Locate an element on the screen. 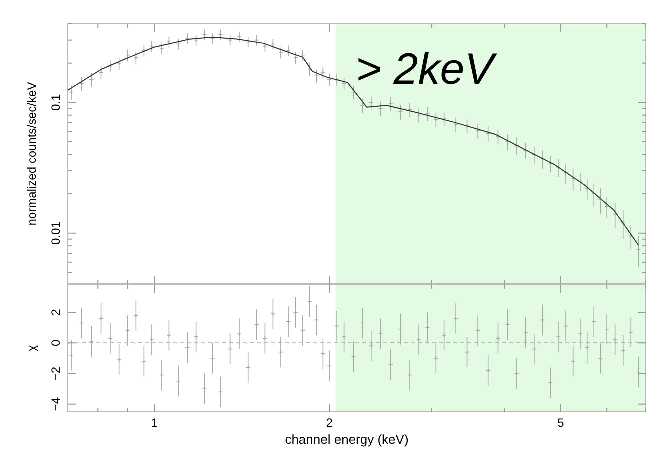  x-tick-label: 2 is located at coordinates (330, 423).